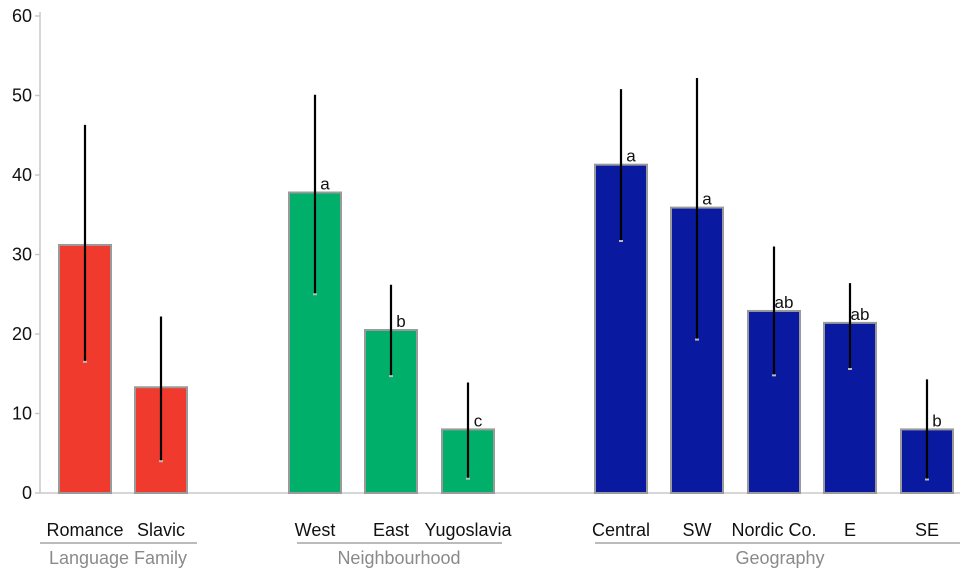 The height and width of the screenshot is (573, 960). I want to click on category-label: Central, so click(621, 530).